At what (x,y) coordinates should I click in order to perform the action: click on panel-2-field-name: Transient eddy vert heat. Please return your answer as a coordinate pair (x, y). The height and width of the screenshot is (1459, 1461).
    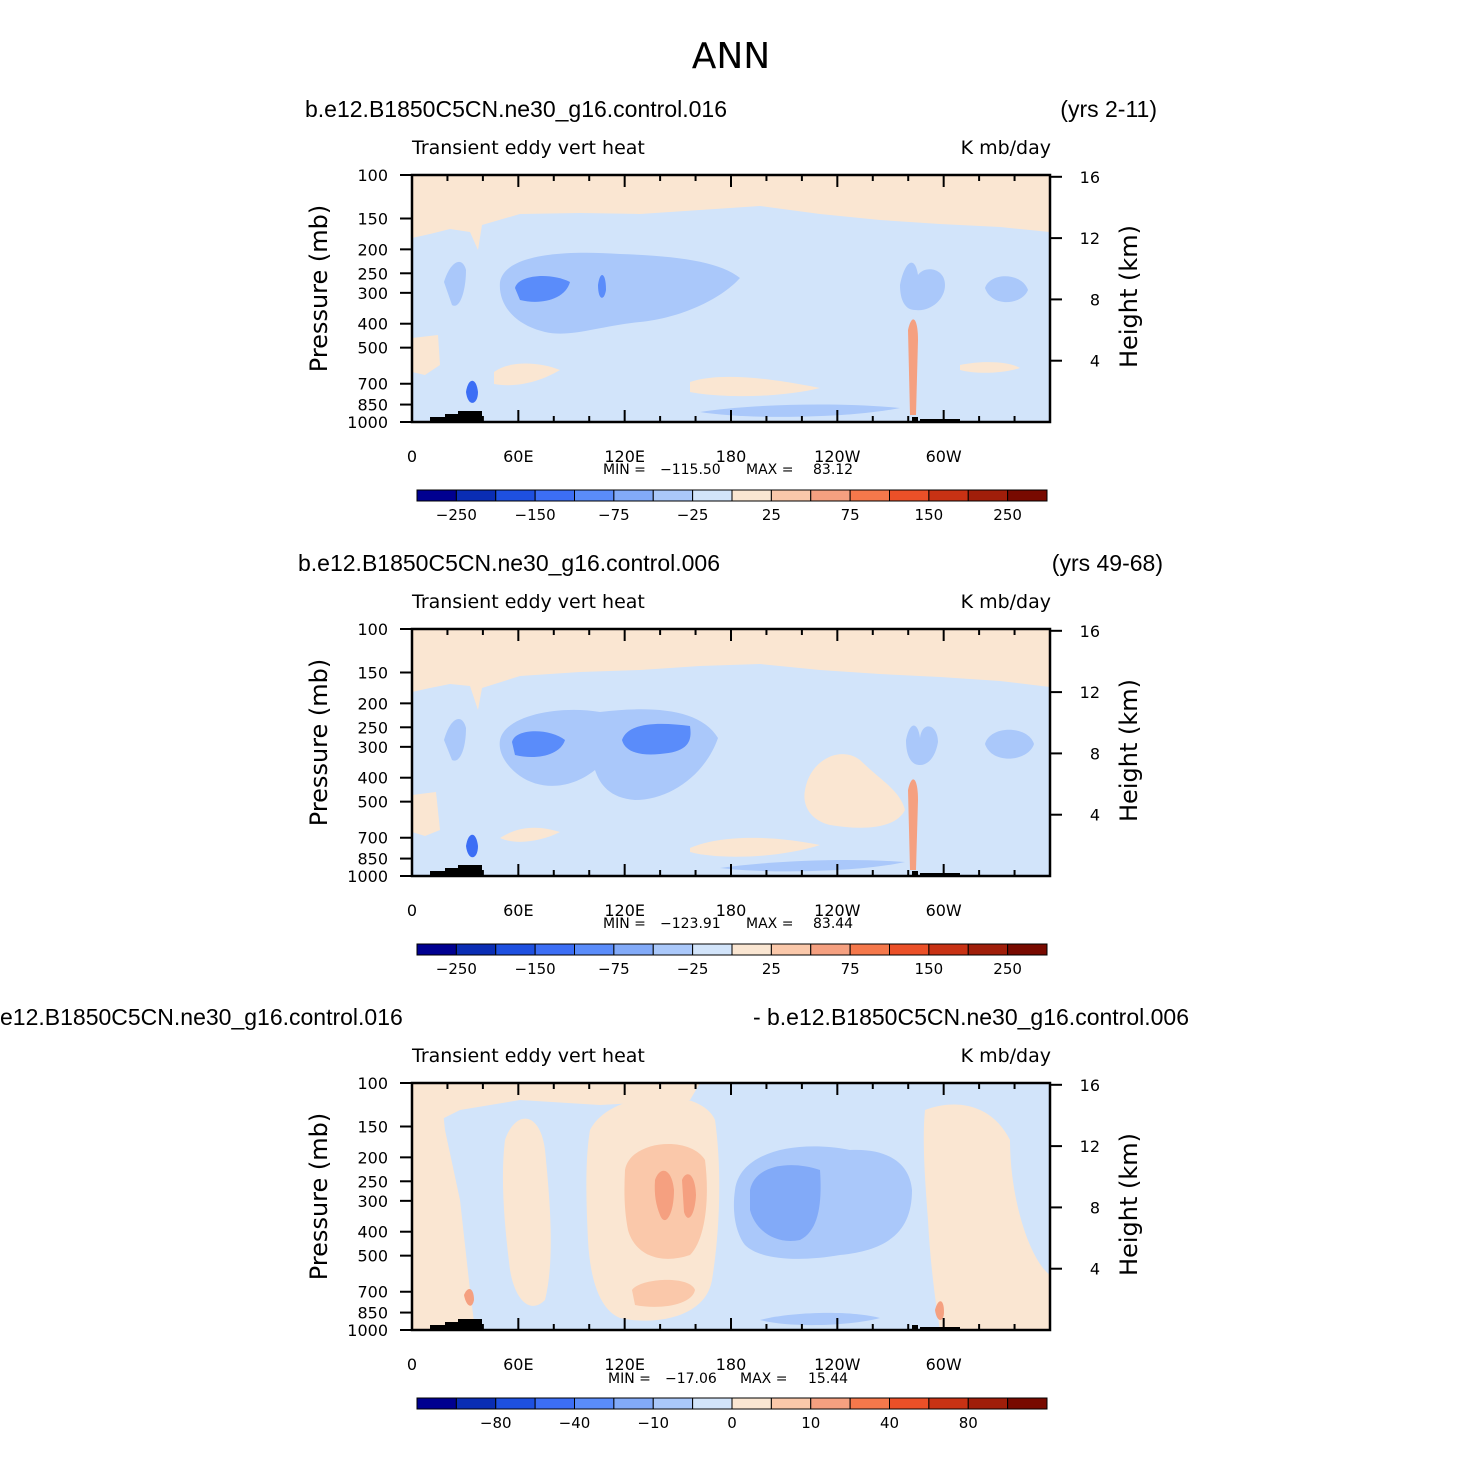
    Looking at the image, I should click on (528, 602).